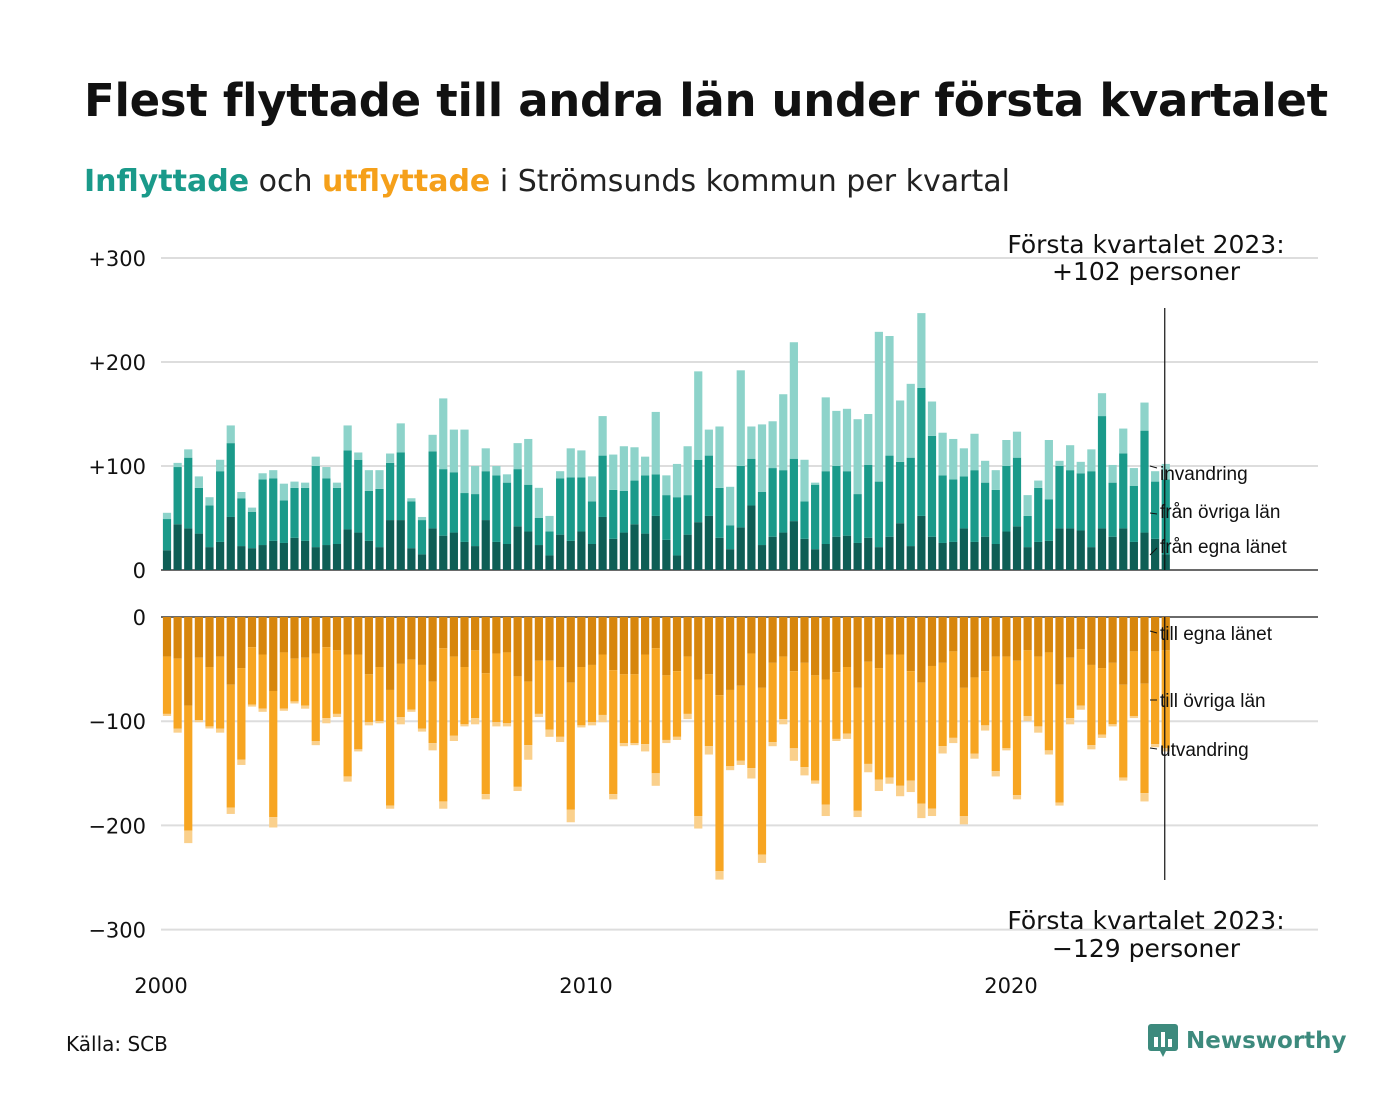  Describe the element at coordinates (1247, 1041) in the screenshot. I see `brand-logo: Newsworthy` at that location.